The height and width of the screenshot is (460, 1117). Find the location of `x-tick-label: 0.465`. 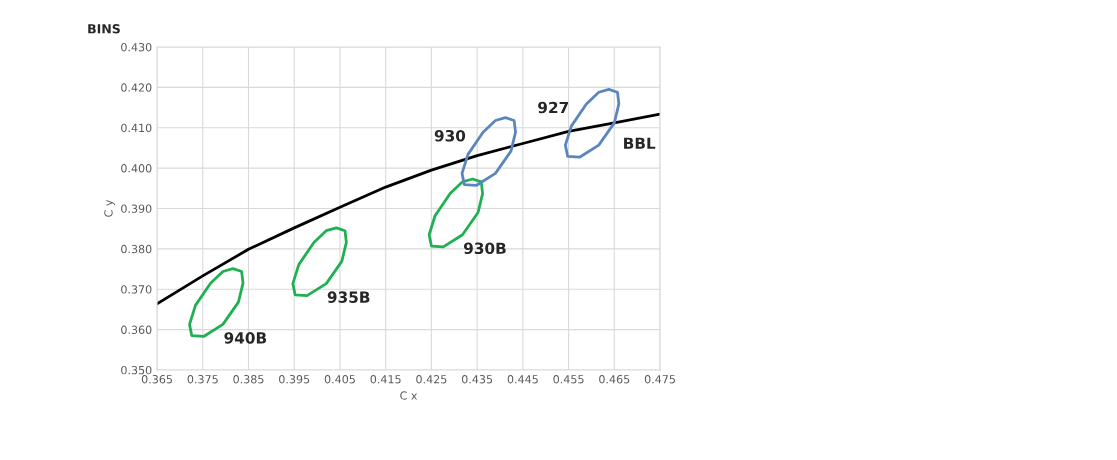

x-tick-label: 0.465 is located at coordinates (614, 379).